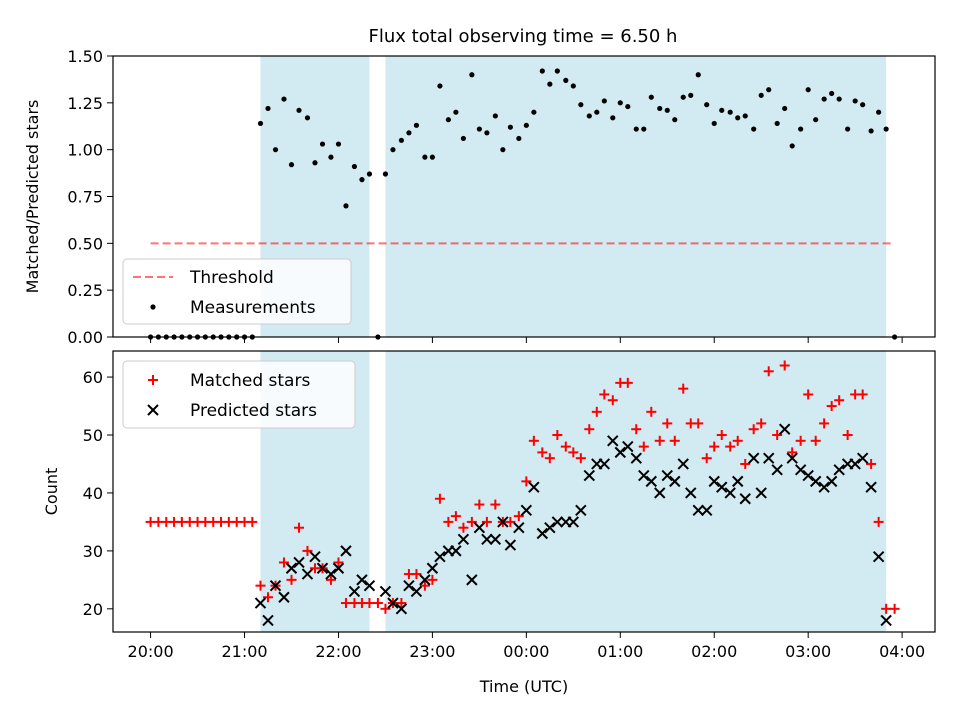 The width and height of the screenshot is (960, 720). What do you see at coordinates (85, 337) in the screenshot?
I see `ratio-ytick-label: 0.00` at bounding box center [85, 337].